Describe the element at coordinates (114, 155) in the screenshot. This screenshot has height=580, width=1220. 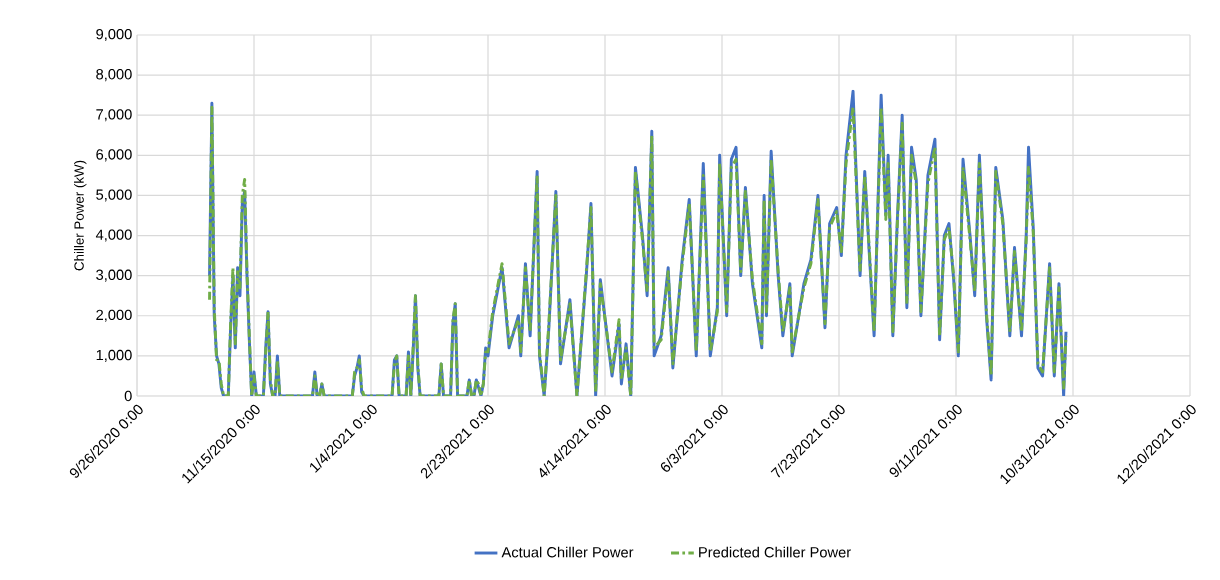
I see `y-tick-label: 6,000` at that location.